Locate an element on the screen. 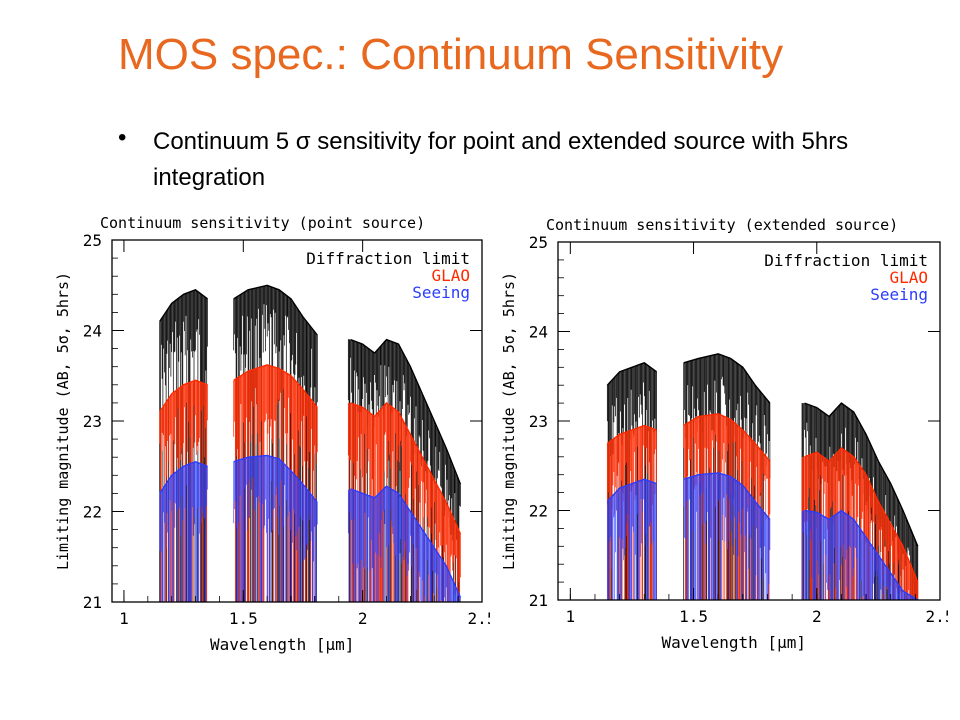 This screenshot has width=960, height=720. chart-title: Continuum sensitivity (extended source) is located at coordinates (722, 225).